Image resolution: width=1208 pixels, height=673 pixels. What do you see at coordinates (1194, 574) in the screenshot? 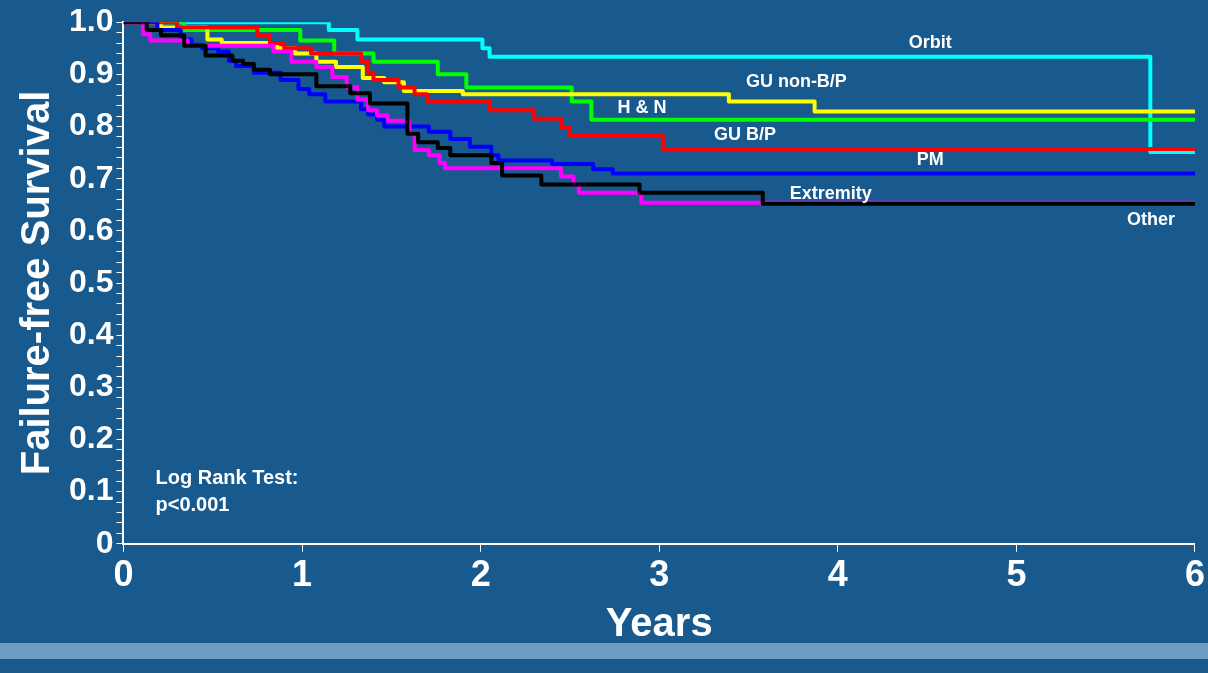
I see `x-tick-label: 6` at bounding box center [1194, 574].